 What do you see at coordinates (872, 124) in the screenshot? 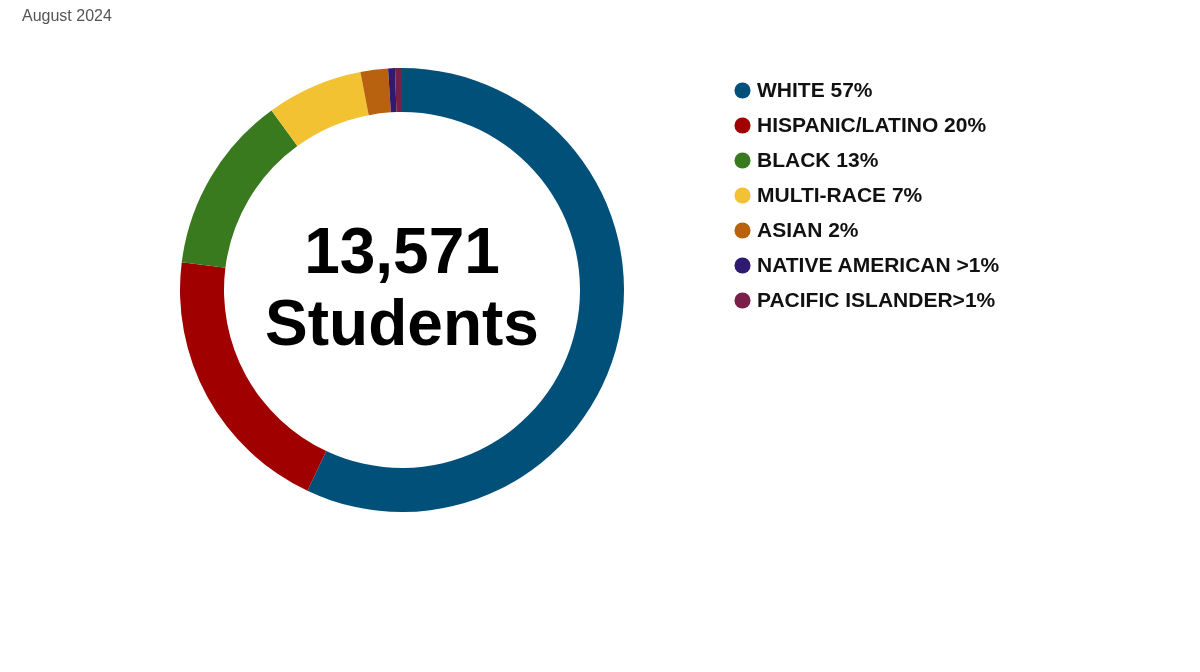
I see `legend-label: HISPANIC/LATINO 20%` at bounding box center [872, 124].